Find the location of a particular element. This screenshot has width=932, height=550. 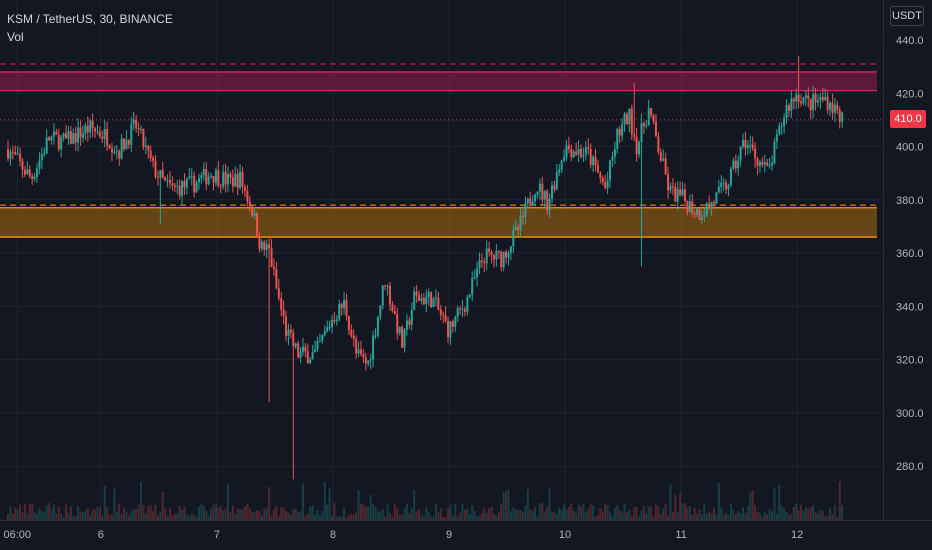

symbol-title: KSM / TetherUS, 30, BINANCE is located at coordinates (90, 19).